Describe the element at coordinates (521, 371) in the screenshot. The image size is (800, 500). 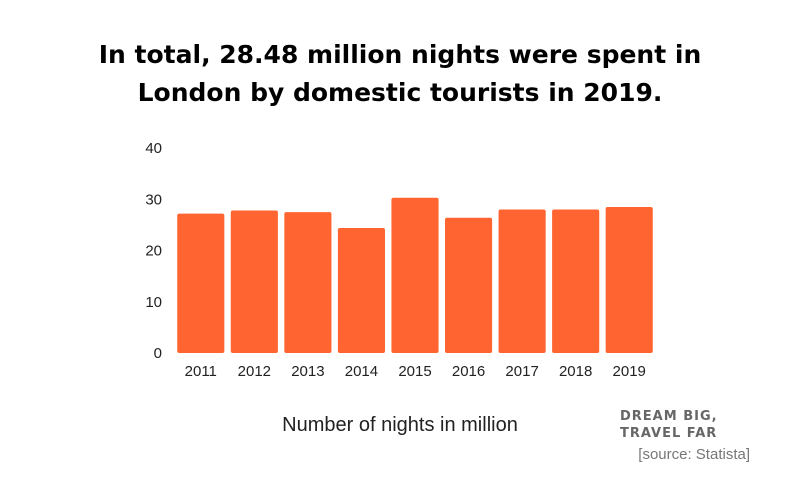
I see `x-tick-label: 2017` at that location.